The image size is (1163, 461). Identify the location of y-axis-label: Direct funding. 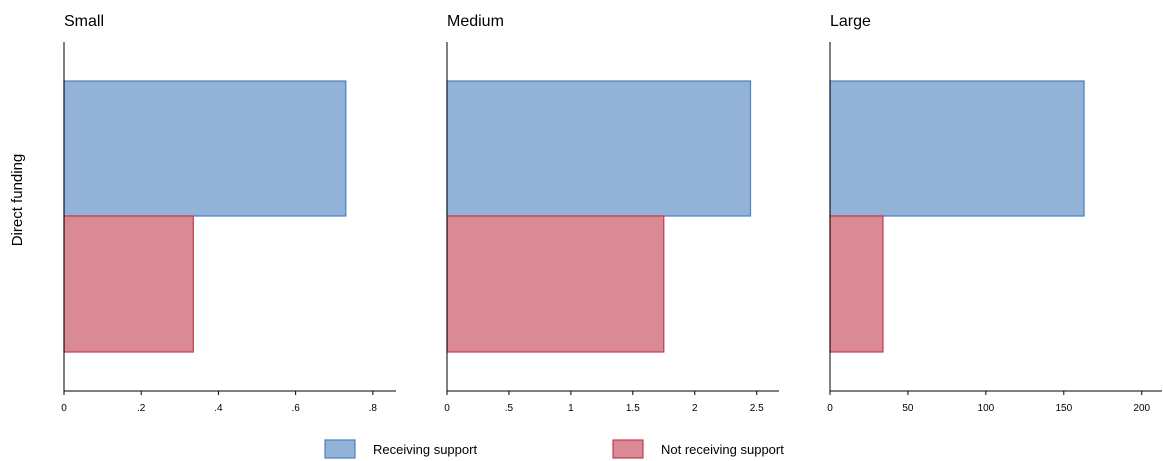
(17, 200).